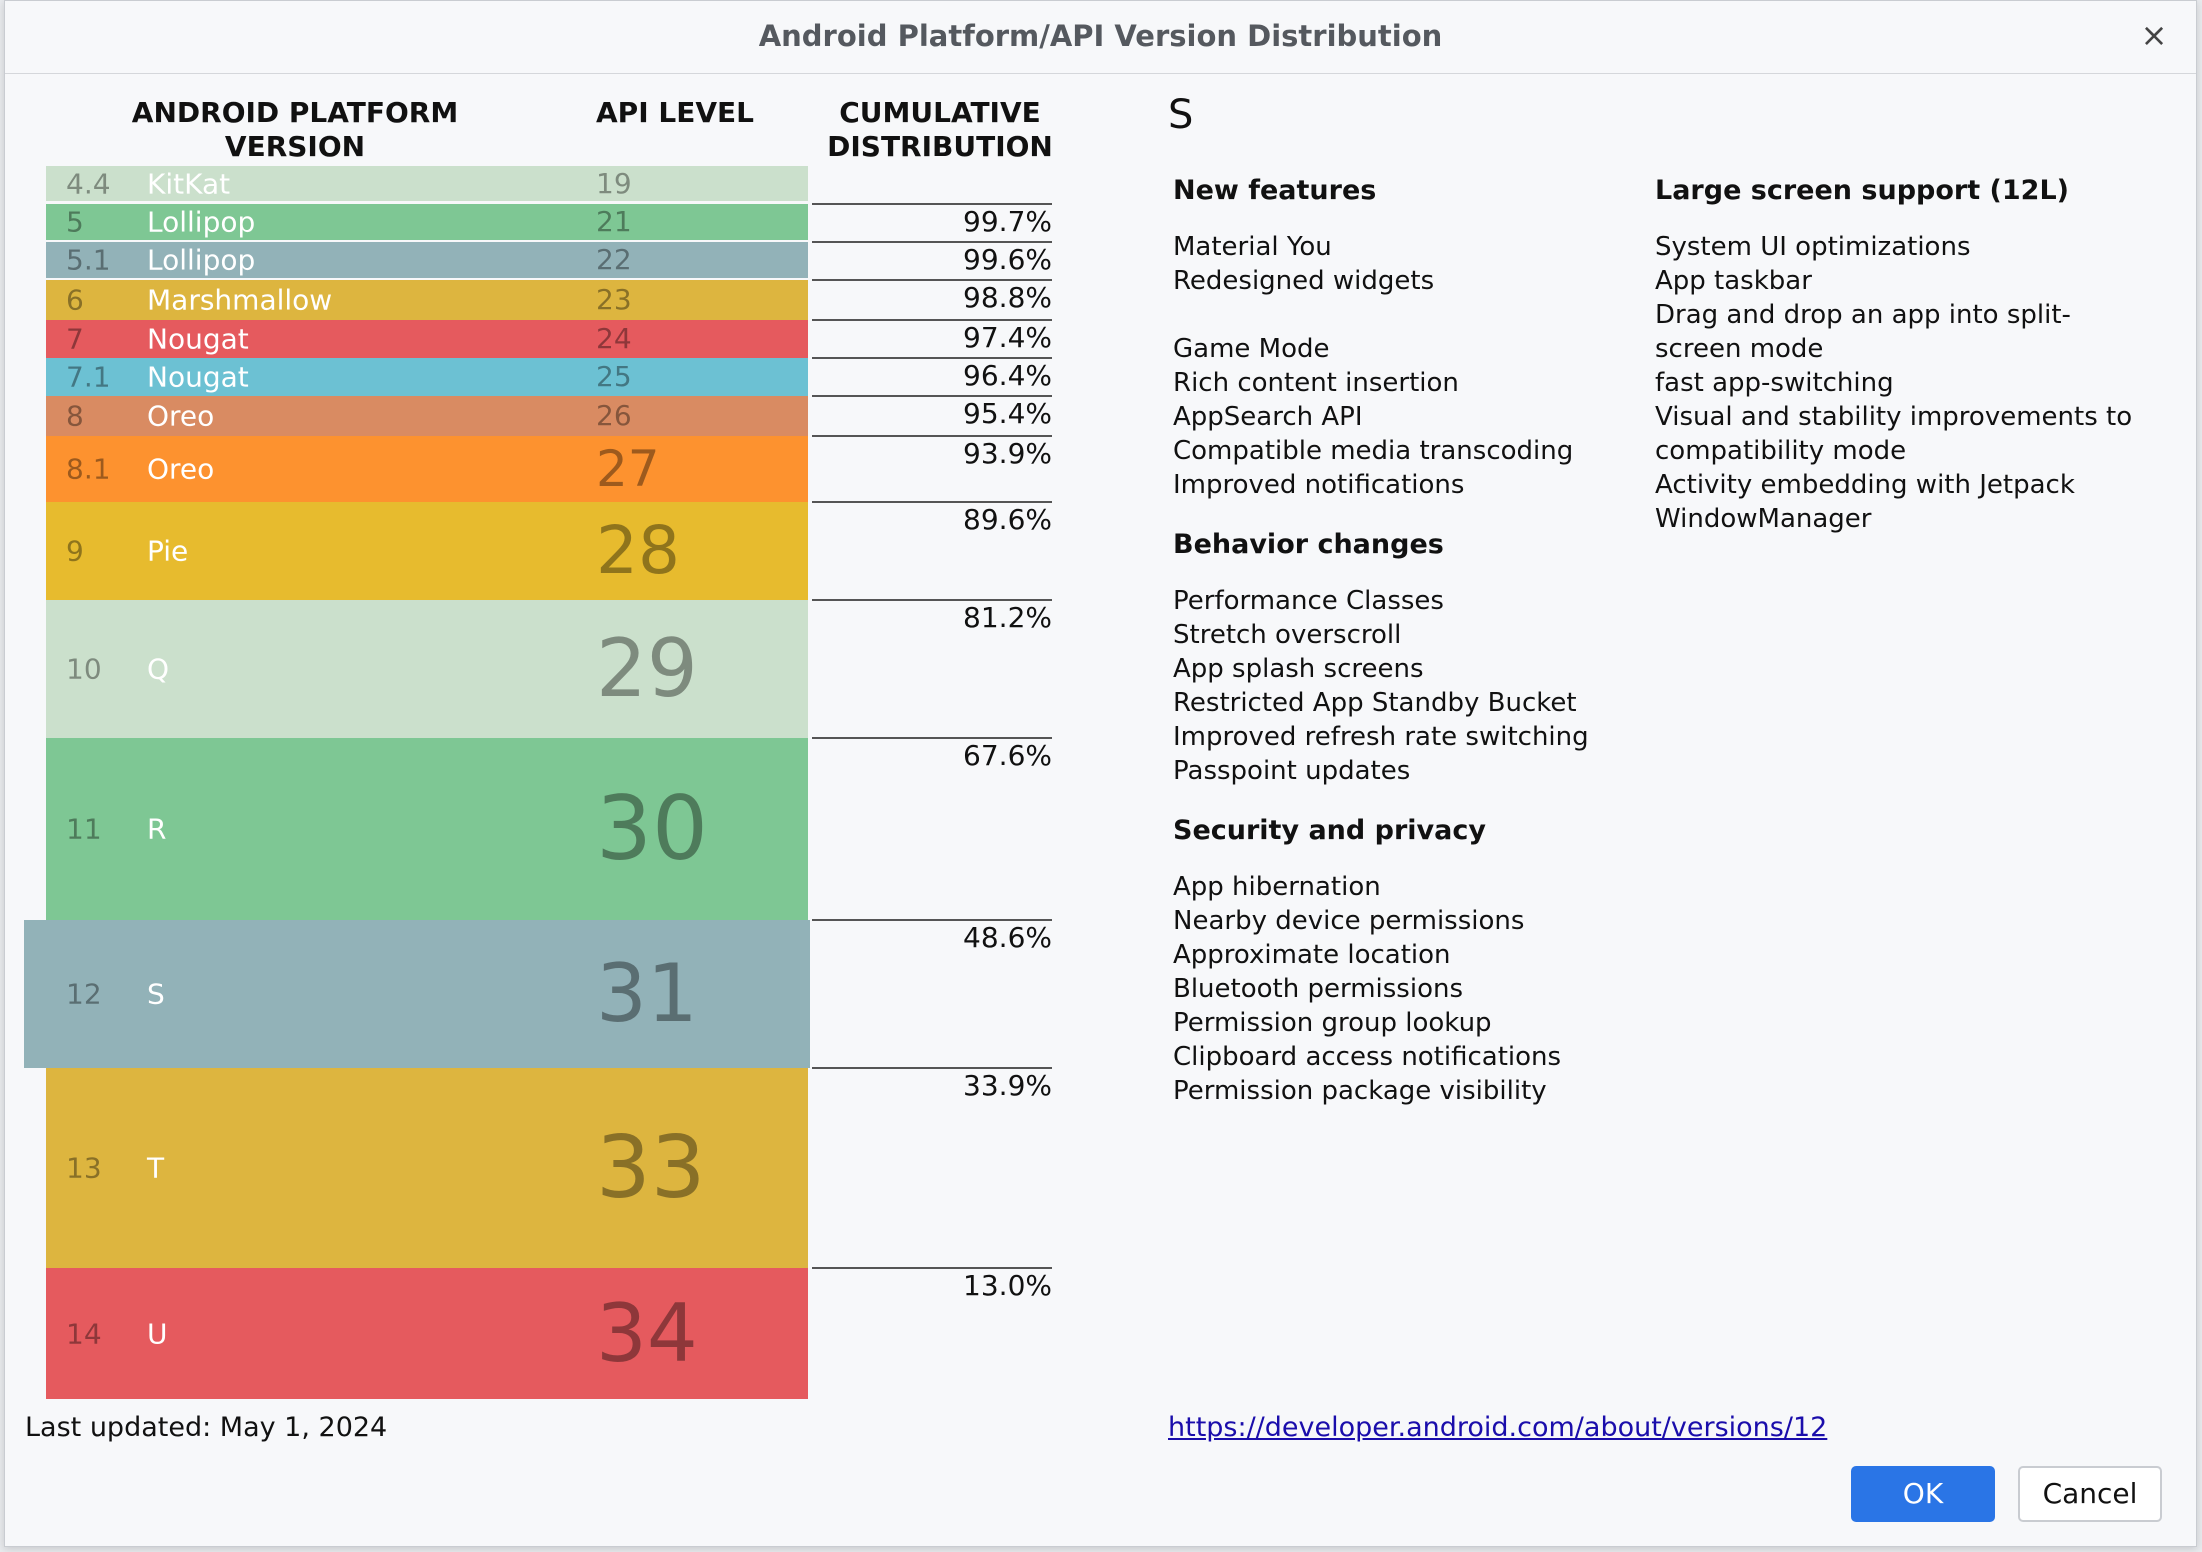  What do you see at coordinates (156, 1168) in the screenshot?
I see `version-name: T` at bounding box center [156, 1168].